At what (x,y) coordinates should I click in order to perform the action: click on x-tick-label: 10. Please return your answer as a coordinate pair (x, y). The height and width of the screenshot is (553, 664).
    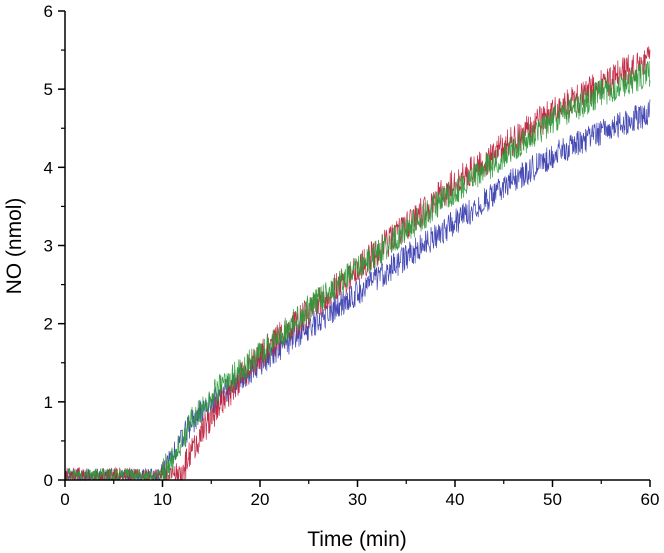
    Looking at the image, I should click on (162, 499).